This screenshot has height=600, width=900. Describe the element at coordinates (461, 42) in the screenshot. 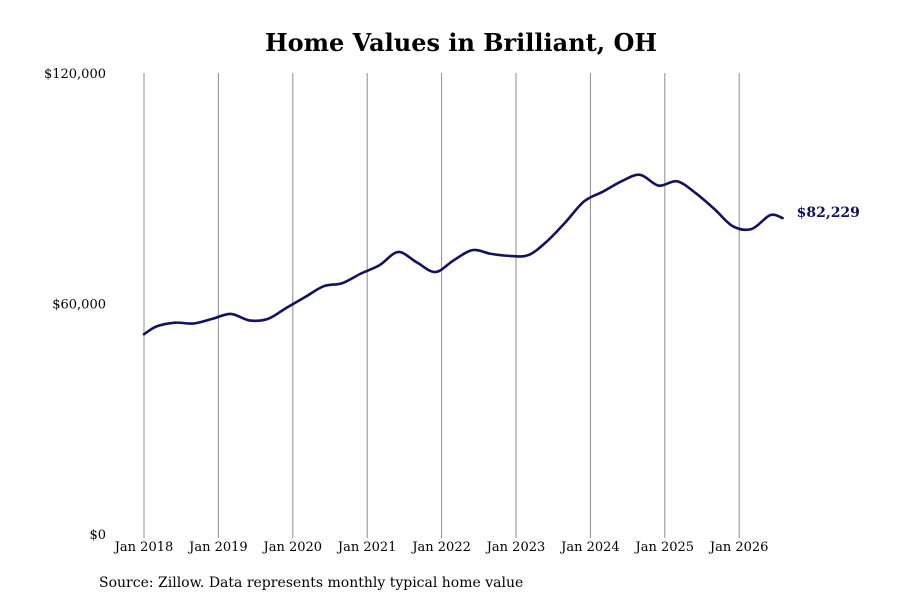

I see `chart-title: Home Values in Brilliant, OH` at that location.